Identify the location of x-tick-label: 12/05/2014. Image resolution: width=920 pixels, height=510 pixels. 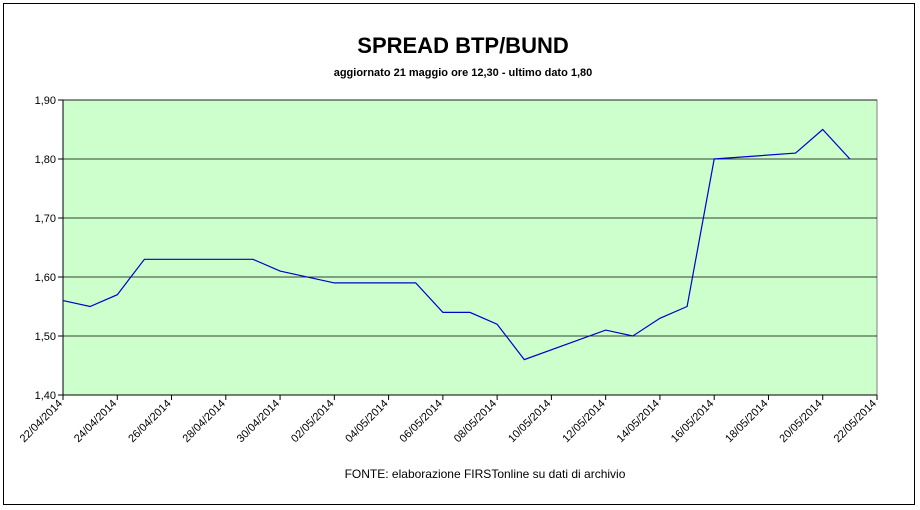
(583, 421).